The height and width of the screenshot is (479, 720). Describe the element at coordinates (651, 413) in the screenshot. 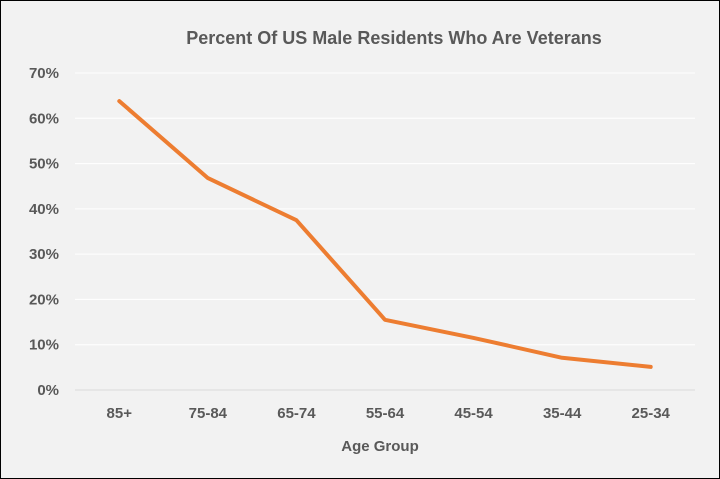

I see `x-tick-label: 25-34` at that location.